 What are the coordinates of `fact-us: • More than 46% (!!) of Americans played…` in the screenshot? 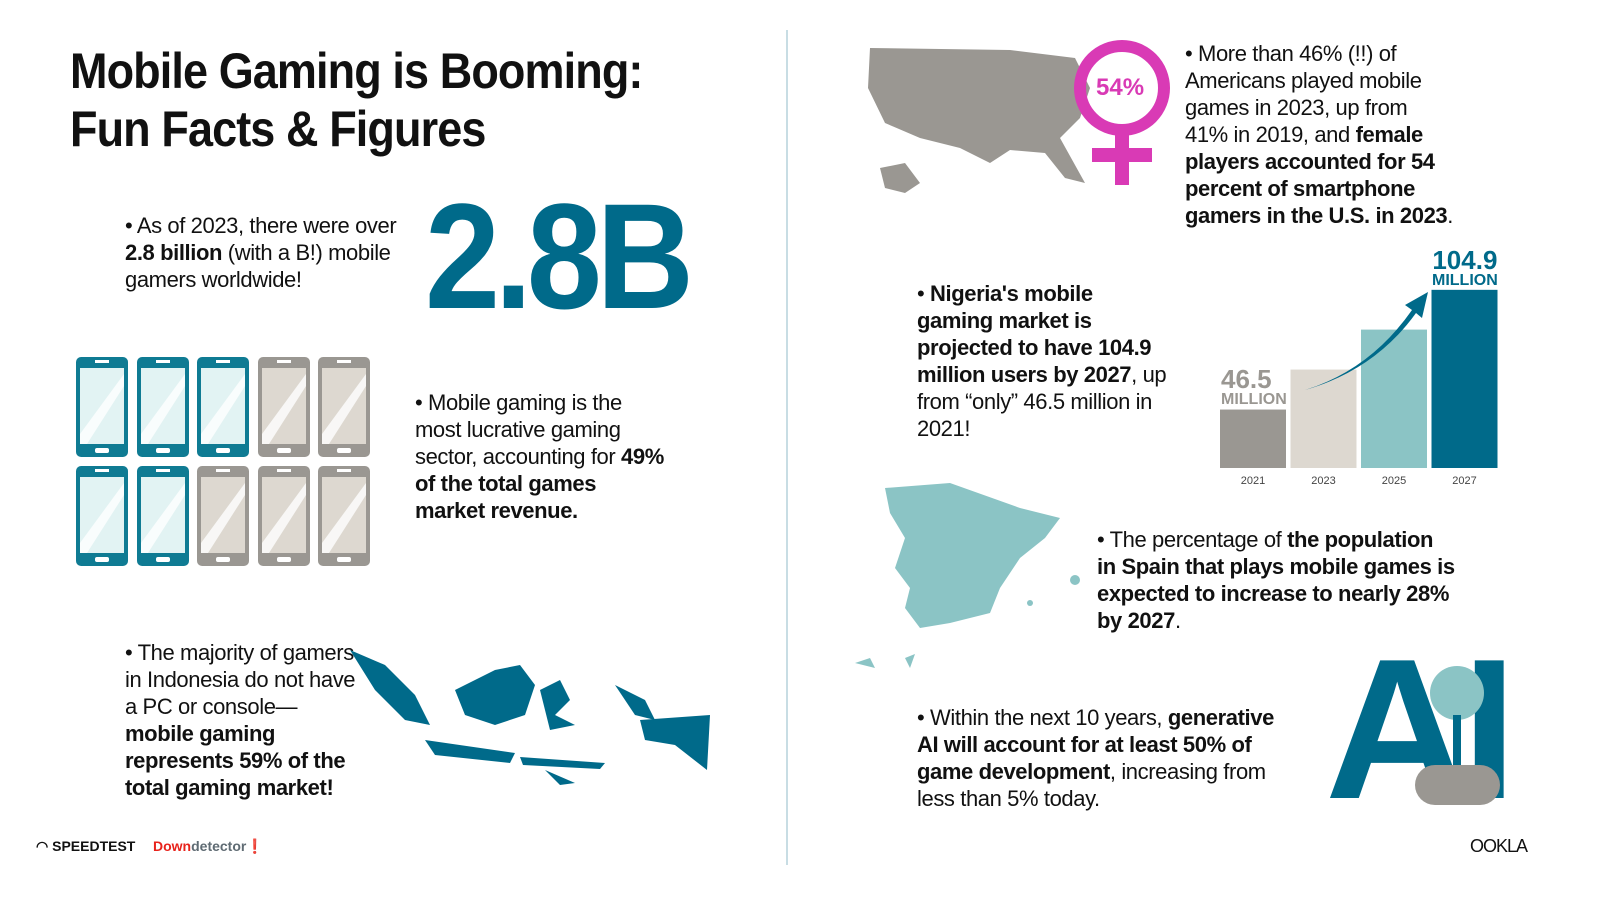 It's located at (1319, 134).